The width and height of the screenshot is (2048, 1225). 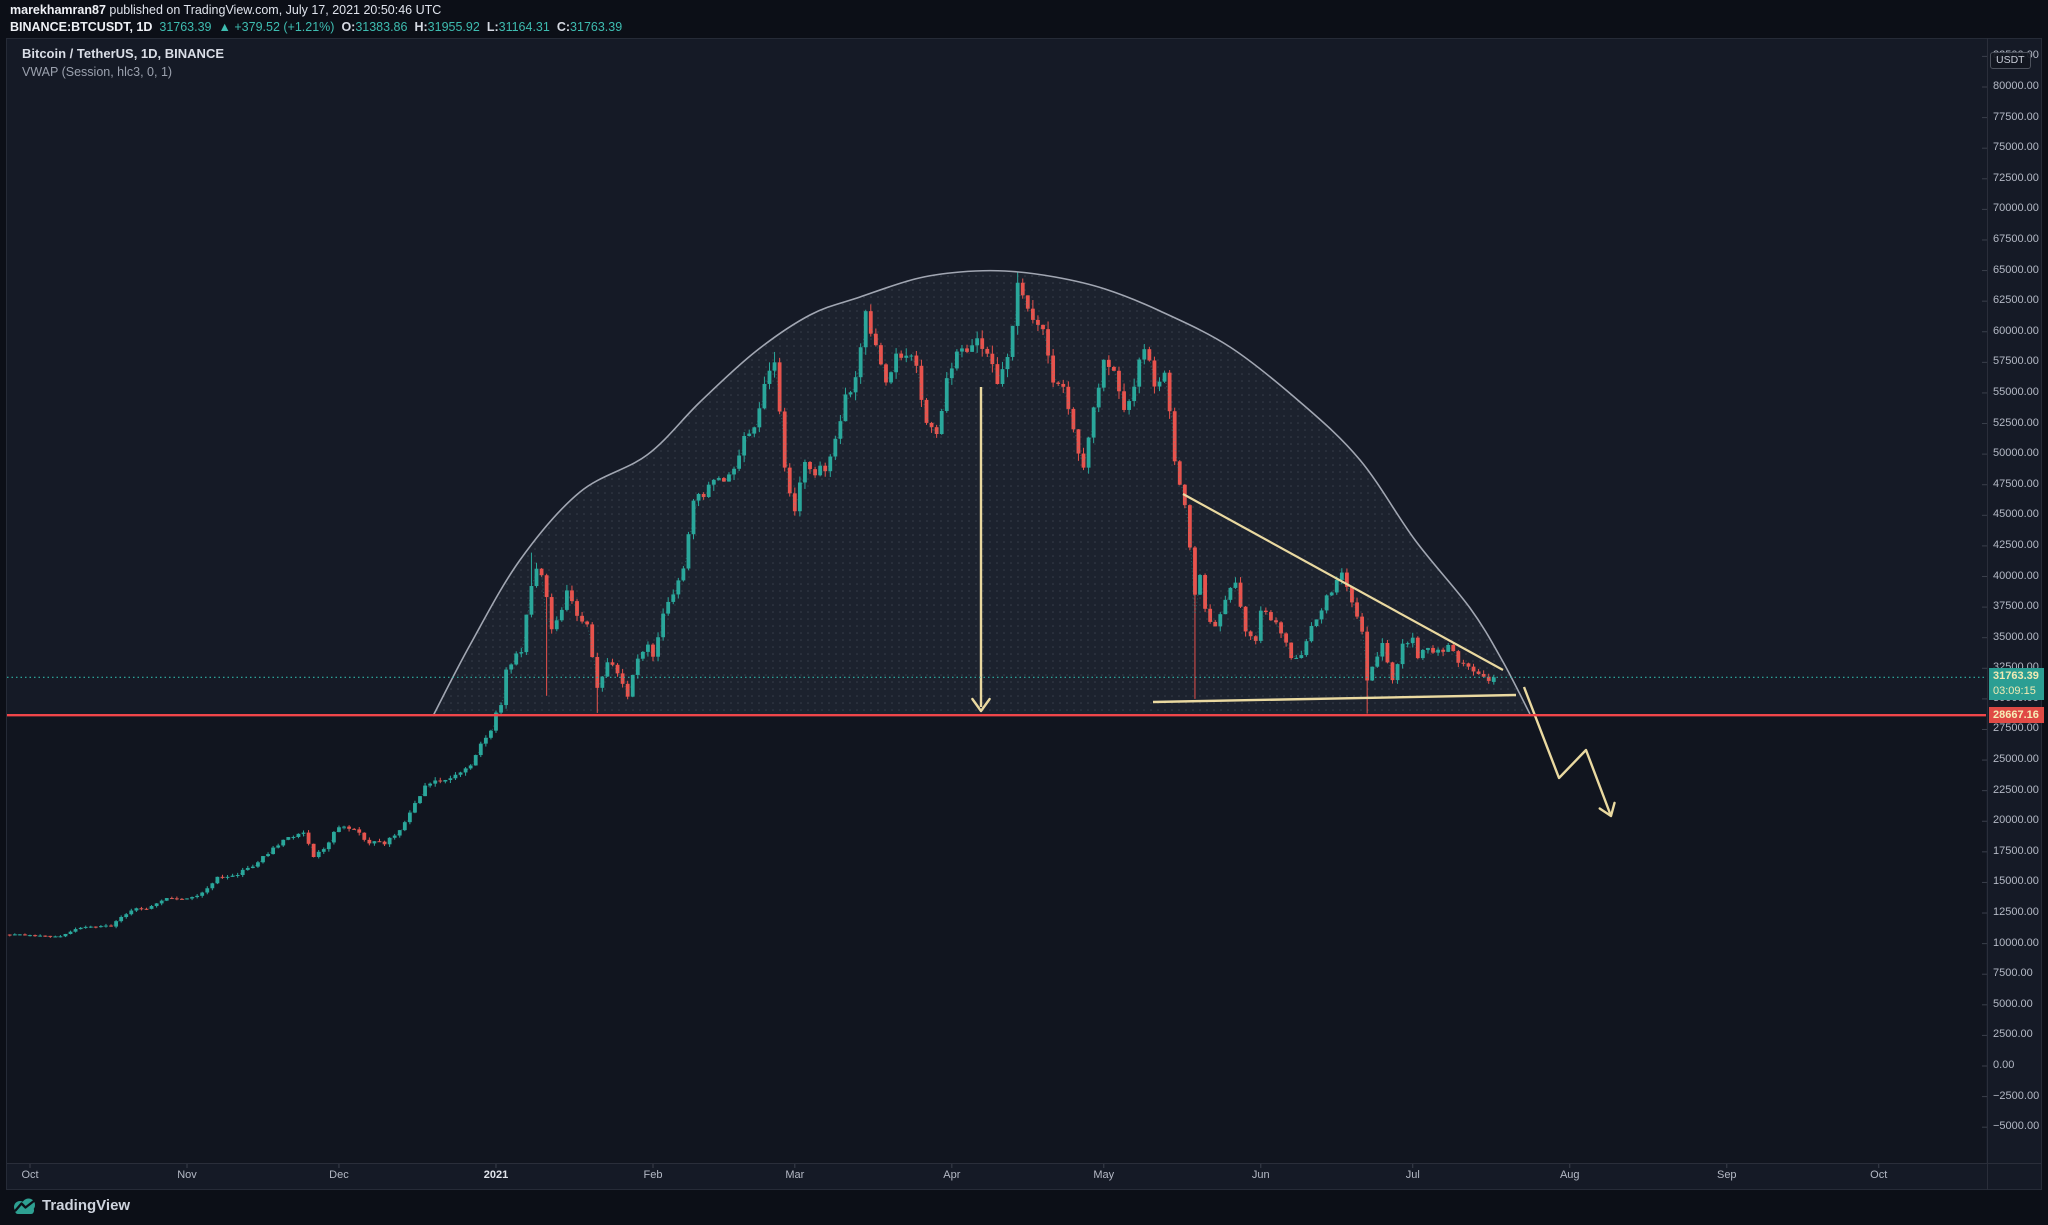 What do you see at coordinates (2016, 728) in the screenshot?
I see `price-tick-label: 27500.00` at bounding box center [2016, 728].